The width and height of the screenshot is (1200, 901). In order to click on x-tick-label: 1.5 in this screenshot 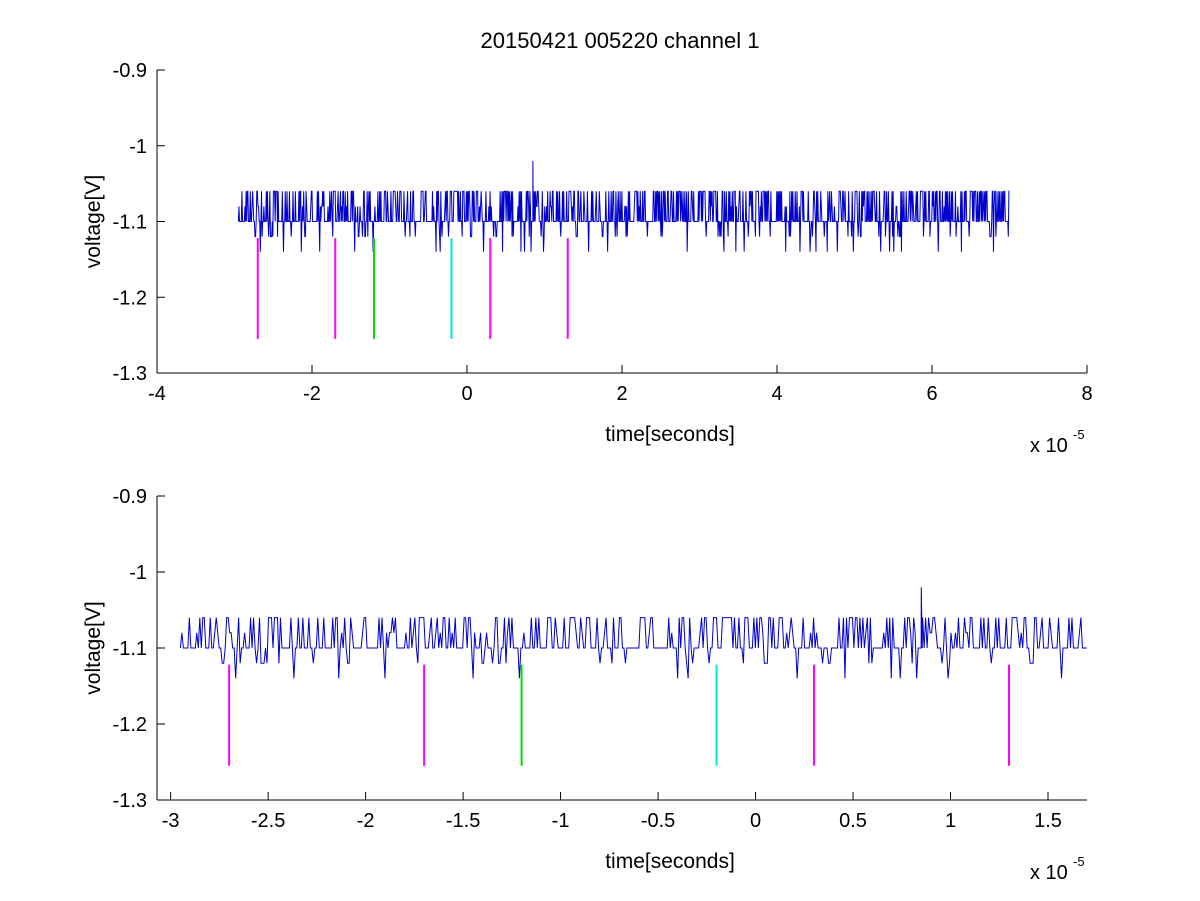, I will do `click(1048, 821)`.